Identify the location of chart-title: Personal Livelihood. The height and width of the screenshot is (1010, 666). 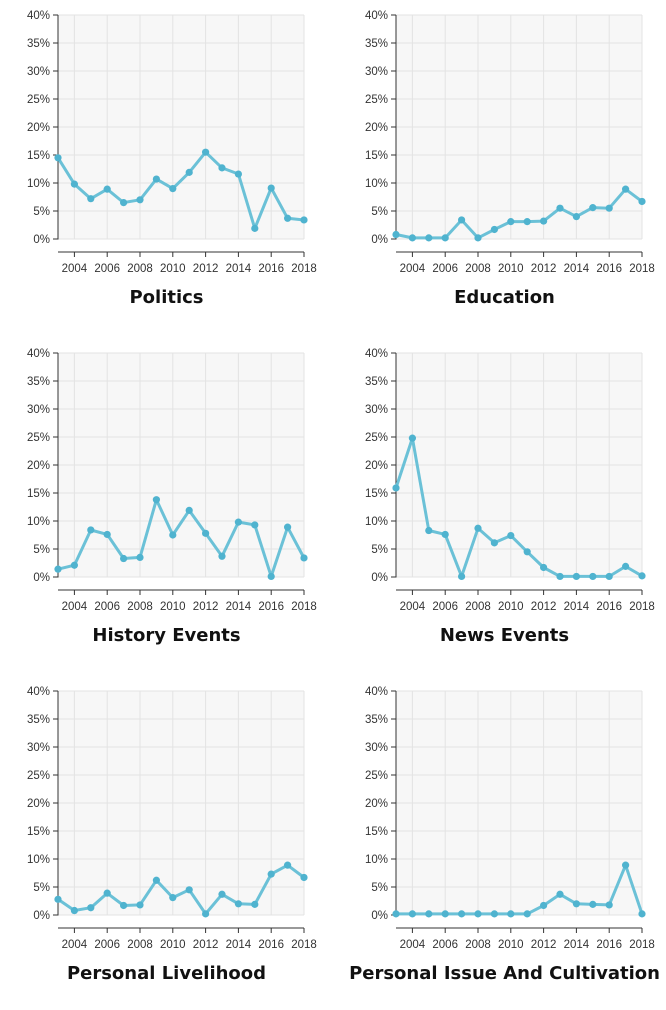
(166, 973).